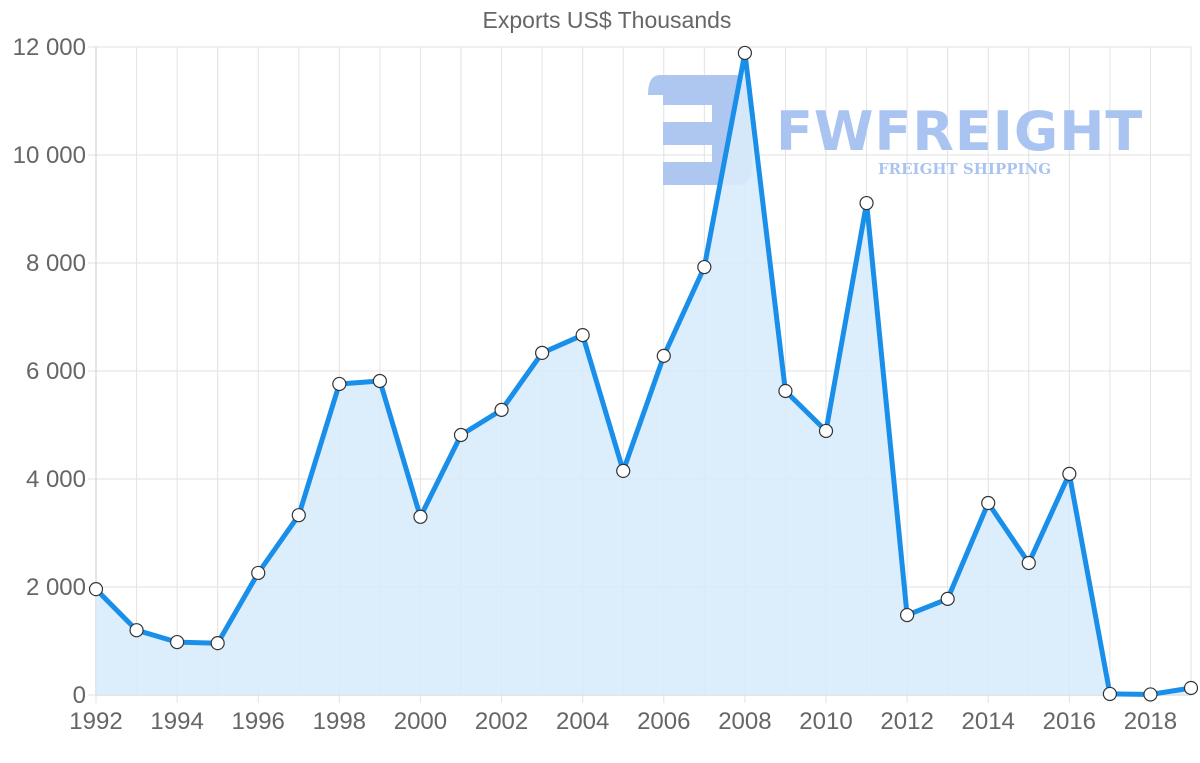 Image resolution: width=1200 pixels, height=763 pixels. Describe the element at coordinates (339, 721) in the screenshot. I see `x-tick-label: 1998` at that location.